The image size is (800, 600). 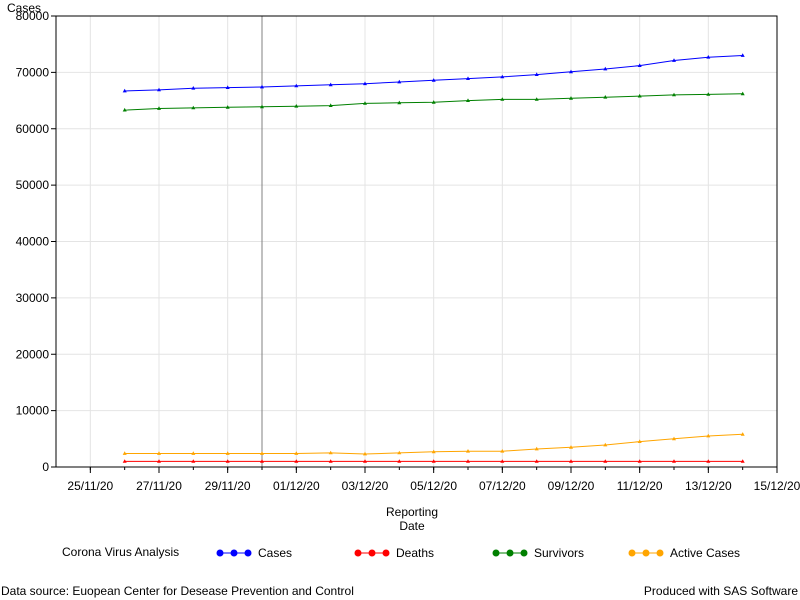 What do you see at coordinates (412, 526) in the screenshot?
I see `x-axis-label-line2: Date` at bounding box center [412, 526].